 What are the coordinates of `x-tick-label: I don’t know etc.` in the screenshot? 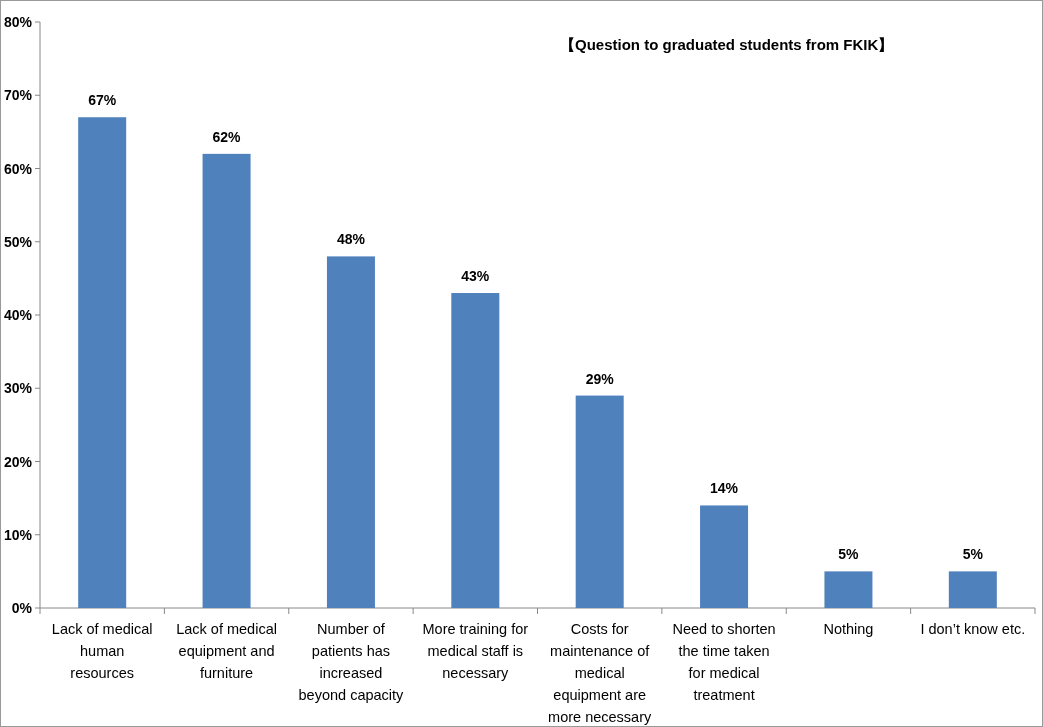 It's located at (973, 629).